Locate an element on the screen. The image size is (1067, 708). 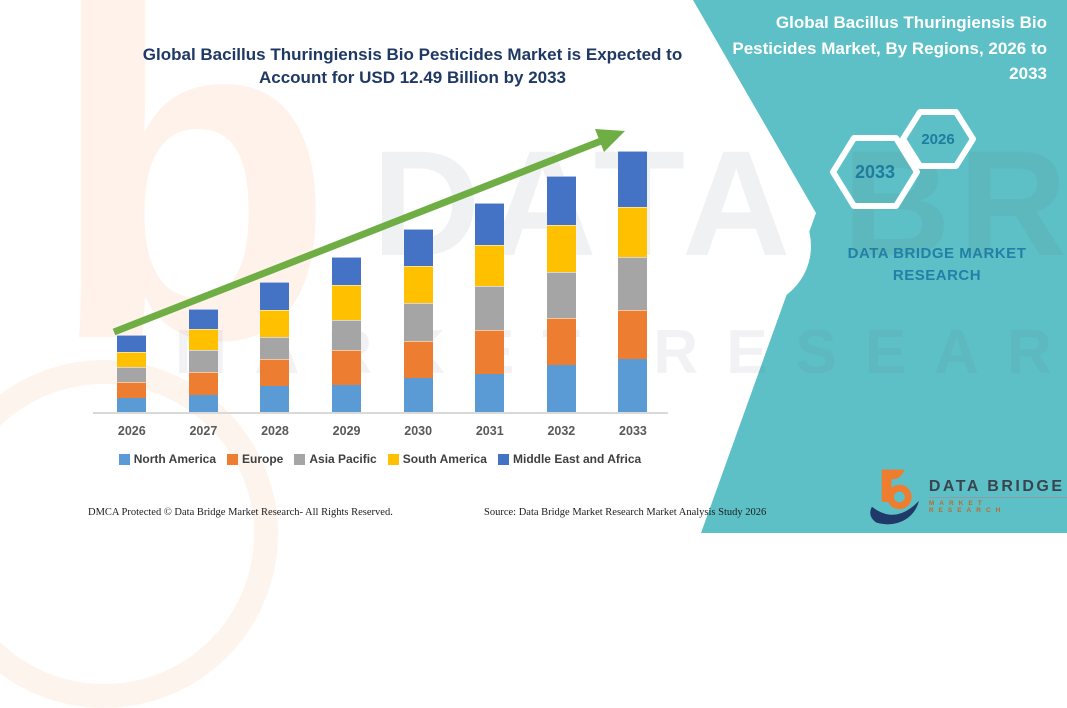
hexagon-label-2033: 2033 is located at coordinates (875, 172).